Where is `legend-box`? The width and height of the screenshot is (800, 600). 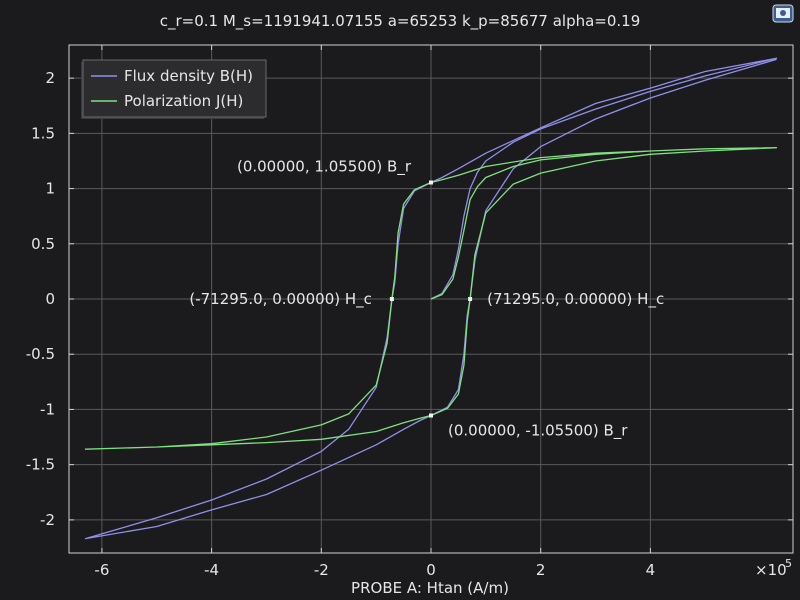
legend-box is located at coordinates (174, 88).